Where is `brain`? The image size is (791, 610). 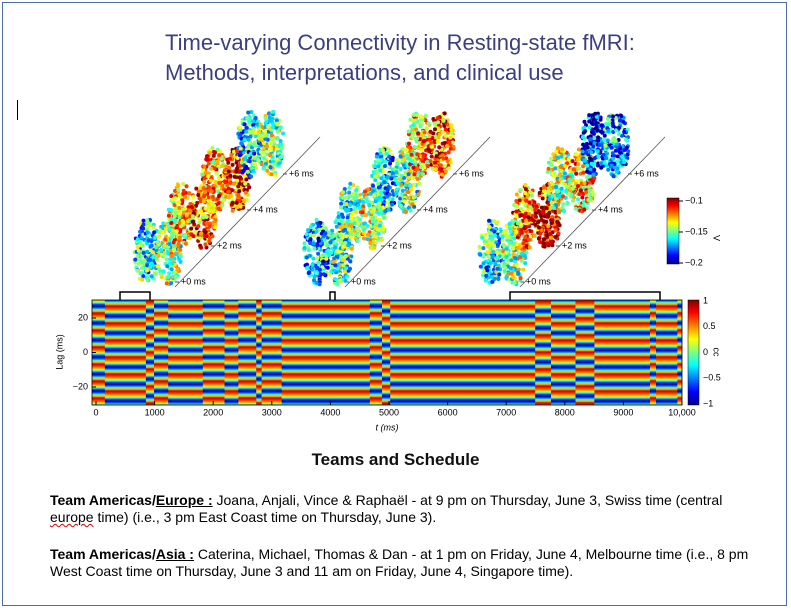 brain is located at coordinates (192, 215).